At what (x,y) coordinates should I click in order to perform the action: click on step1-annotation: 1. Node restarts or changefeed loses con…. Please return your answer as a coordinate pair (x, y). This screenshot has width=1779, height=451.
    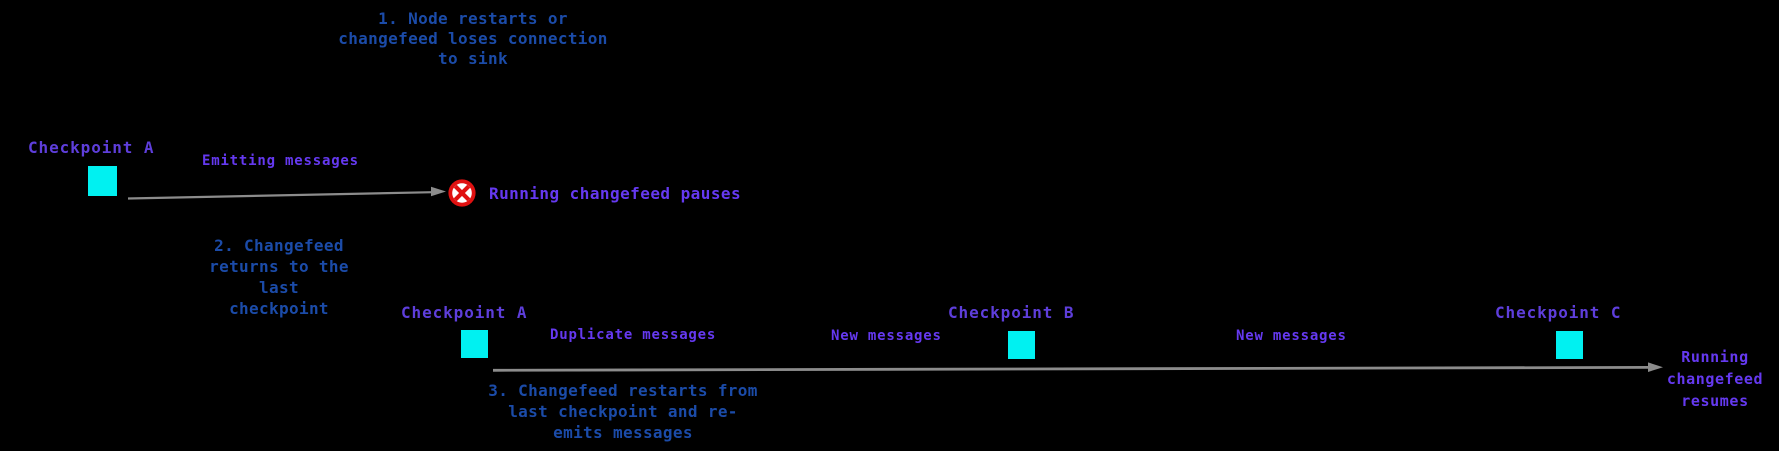
    Looking at the image, I should click on (473, 38).